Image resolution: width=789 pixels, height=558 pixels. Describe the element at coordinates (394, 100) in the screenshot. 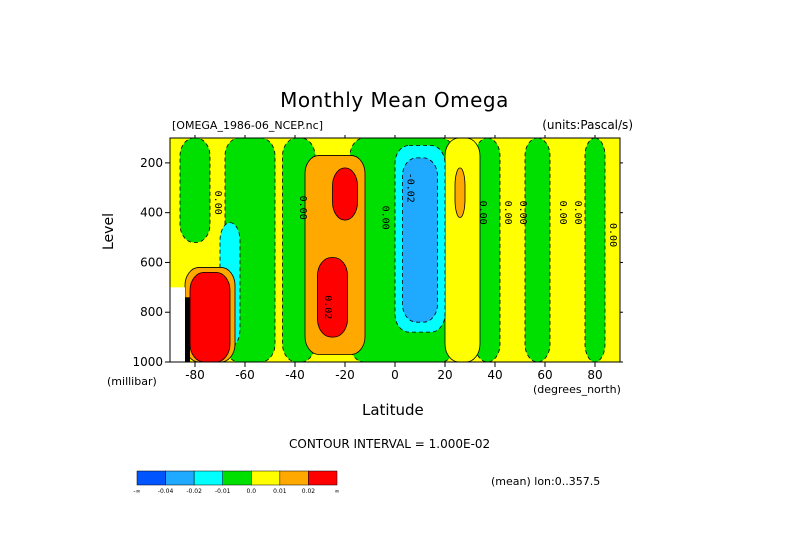

I see `chart-title: Monthly Mean Omega` at that location.